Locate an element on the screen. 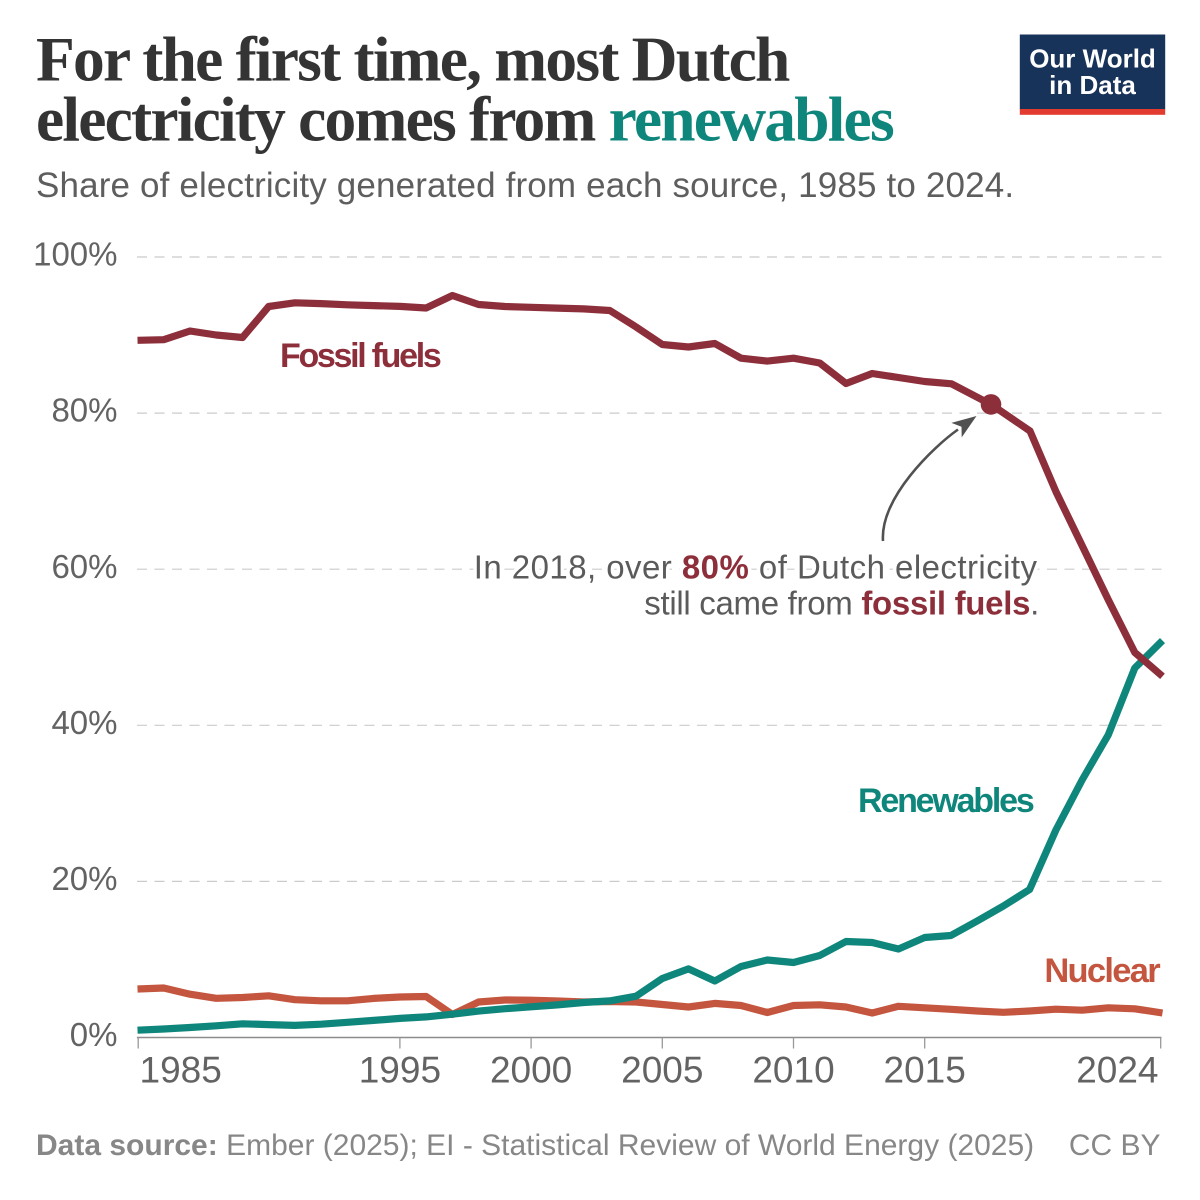 The height and width of the screenshot is (1200, 1200). svg-text: CC BY is located at coordinates (1115, 1145).